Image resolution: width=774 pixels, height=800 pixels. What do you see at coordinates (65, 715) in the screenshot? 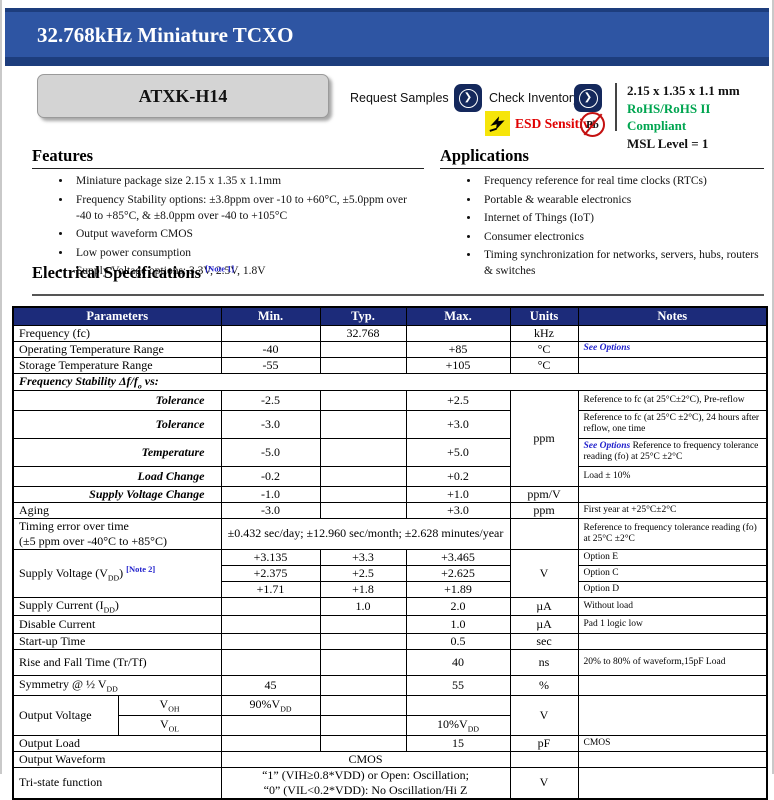
I see `table-cell: Output Voltage` at bounding box center [65, 715].